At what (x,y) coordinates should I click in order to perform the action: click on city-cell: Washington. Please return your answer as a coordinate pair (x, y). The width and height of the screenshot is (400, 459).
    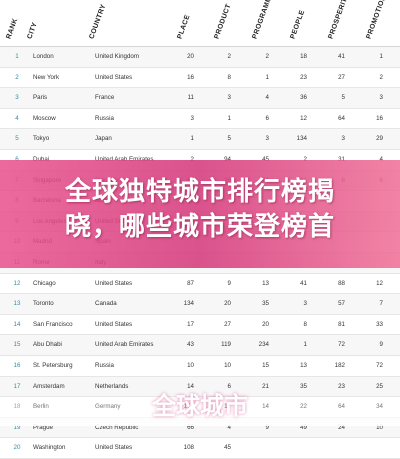
    Looking at the image, I should click on (49, 448).